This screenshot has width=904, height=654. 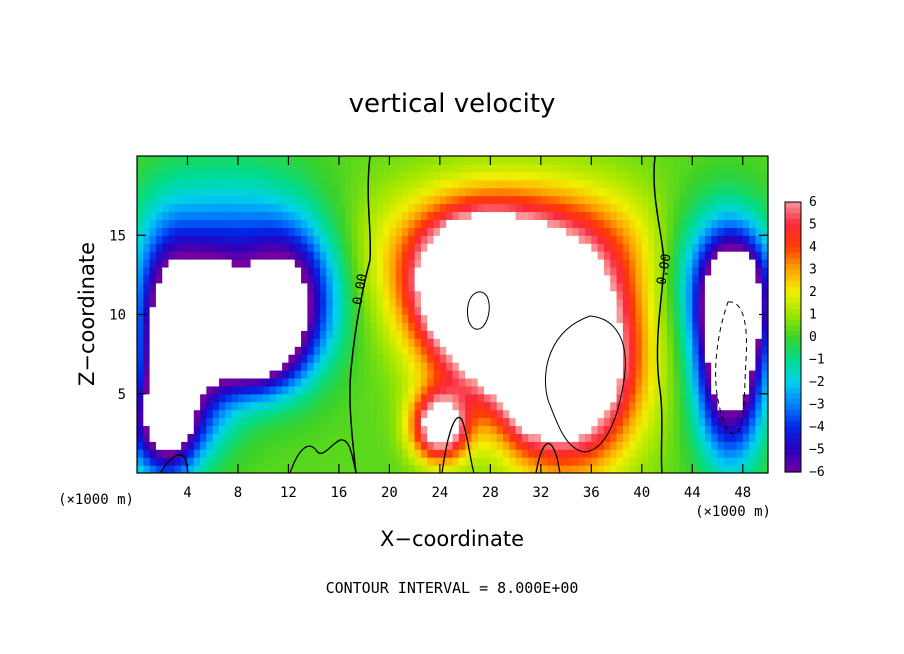 I want to click on bottom-contour-d, so click(x=548, y=457).